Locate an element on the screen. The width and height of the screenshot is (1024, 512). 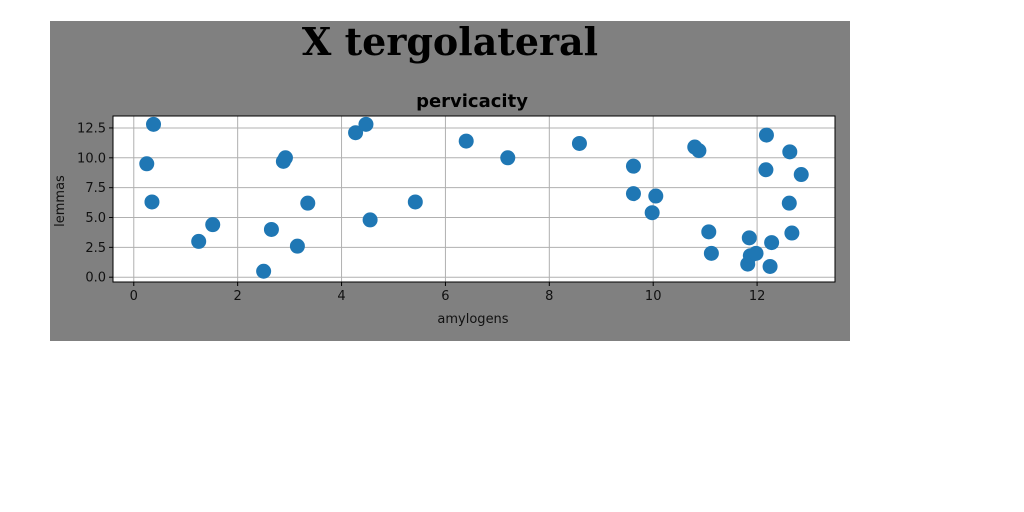
x-axis-label: amylogens is located at coordinates (472, 319).